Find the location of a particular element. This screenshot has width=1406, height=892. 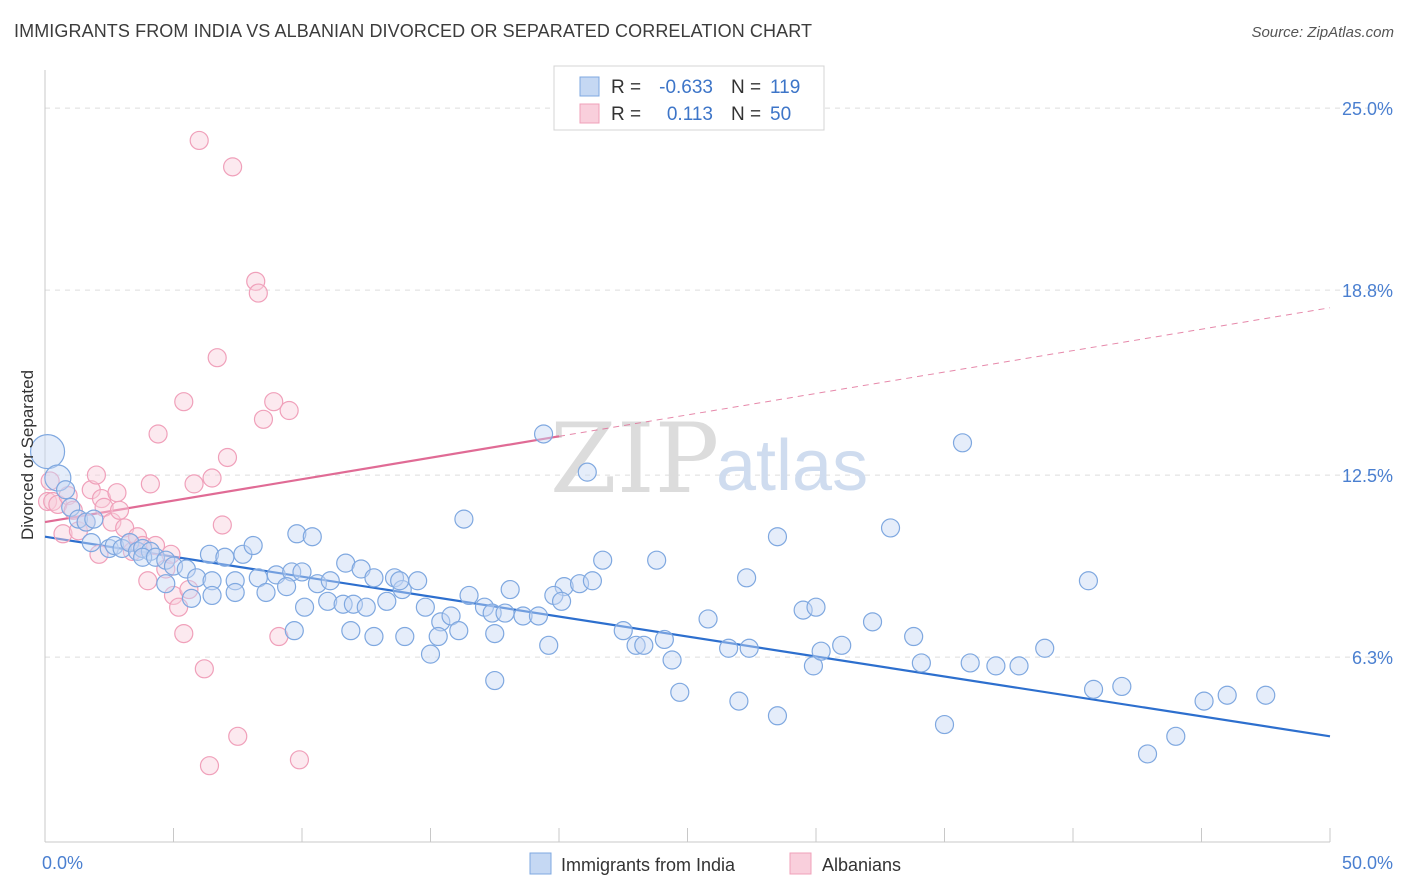

legend-r-value-albanians: 0.113 is located at coordinates (690, 114).